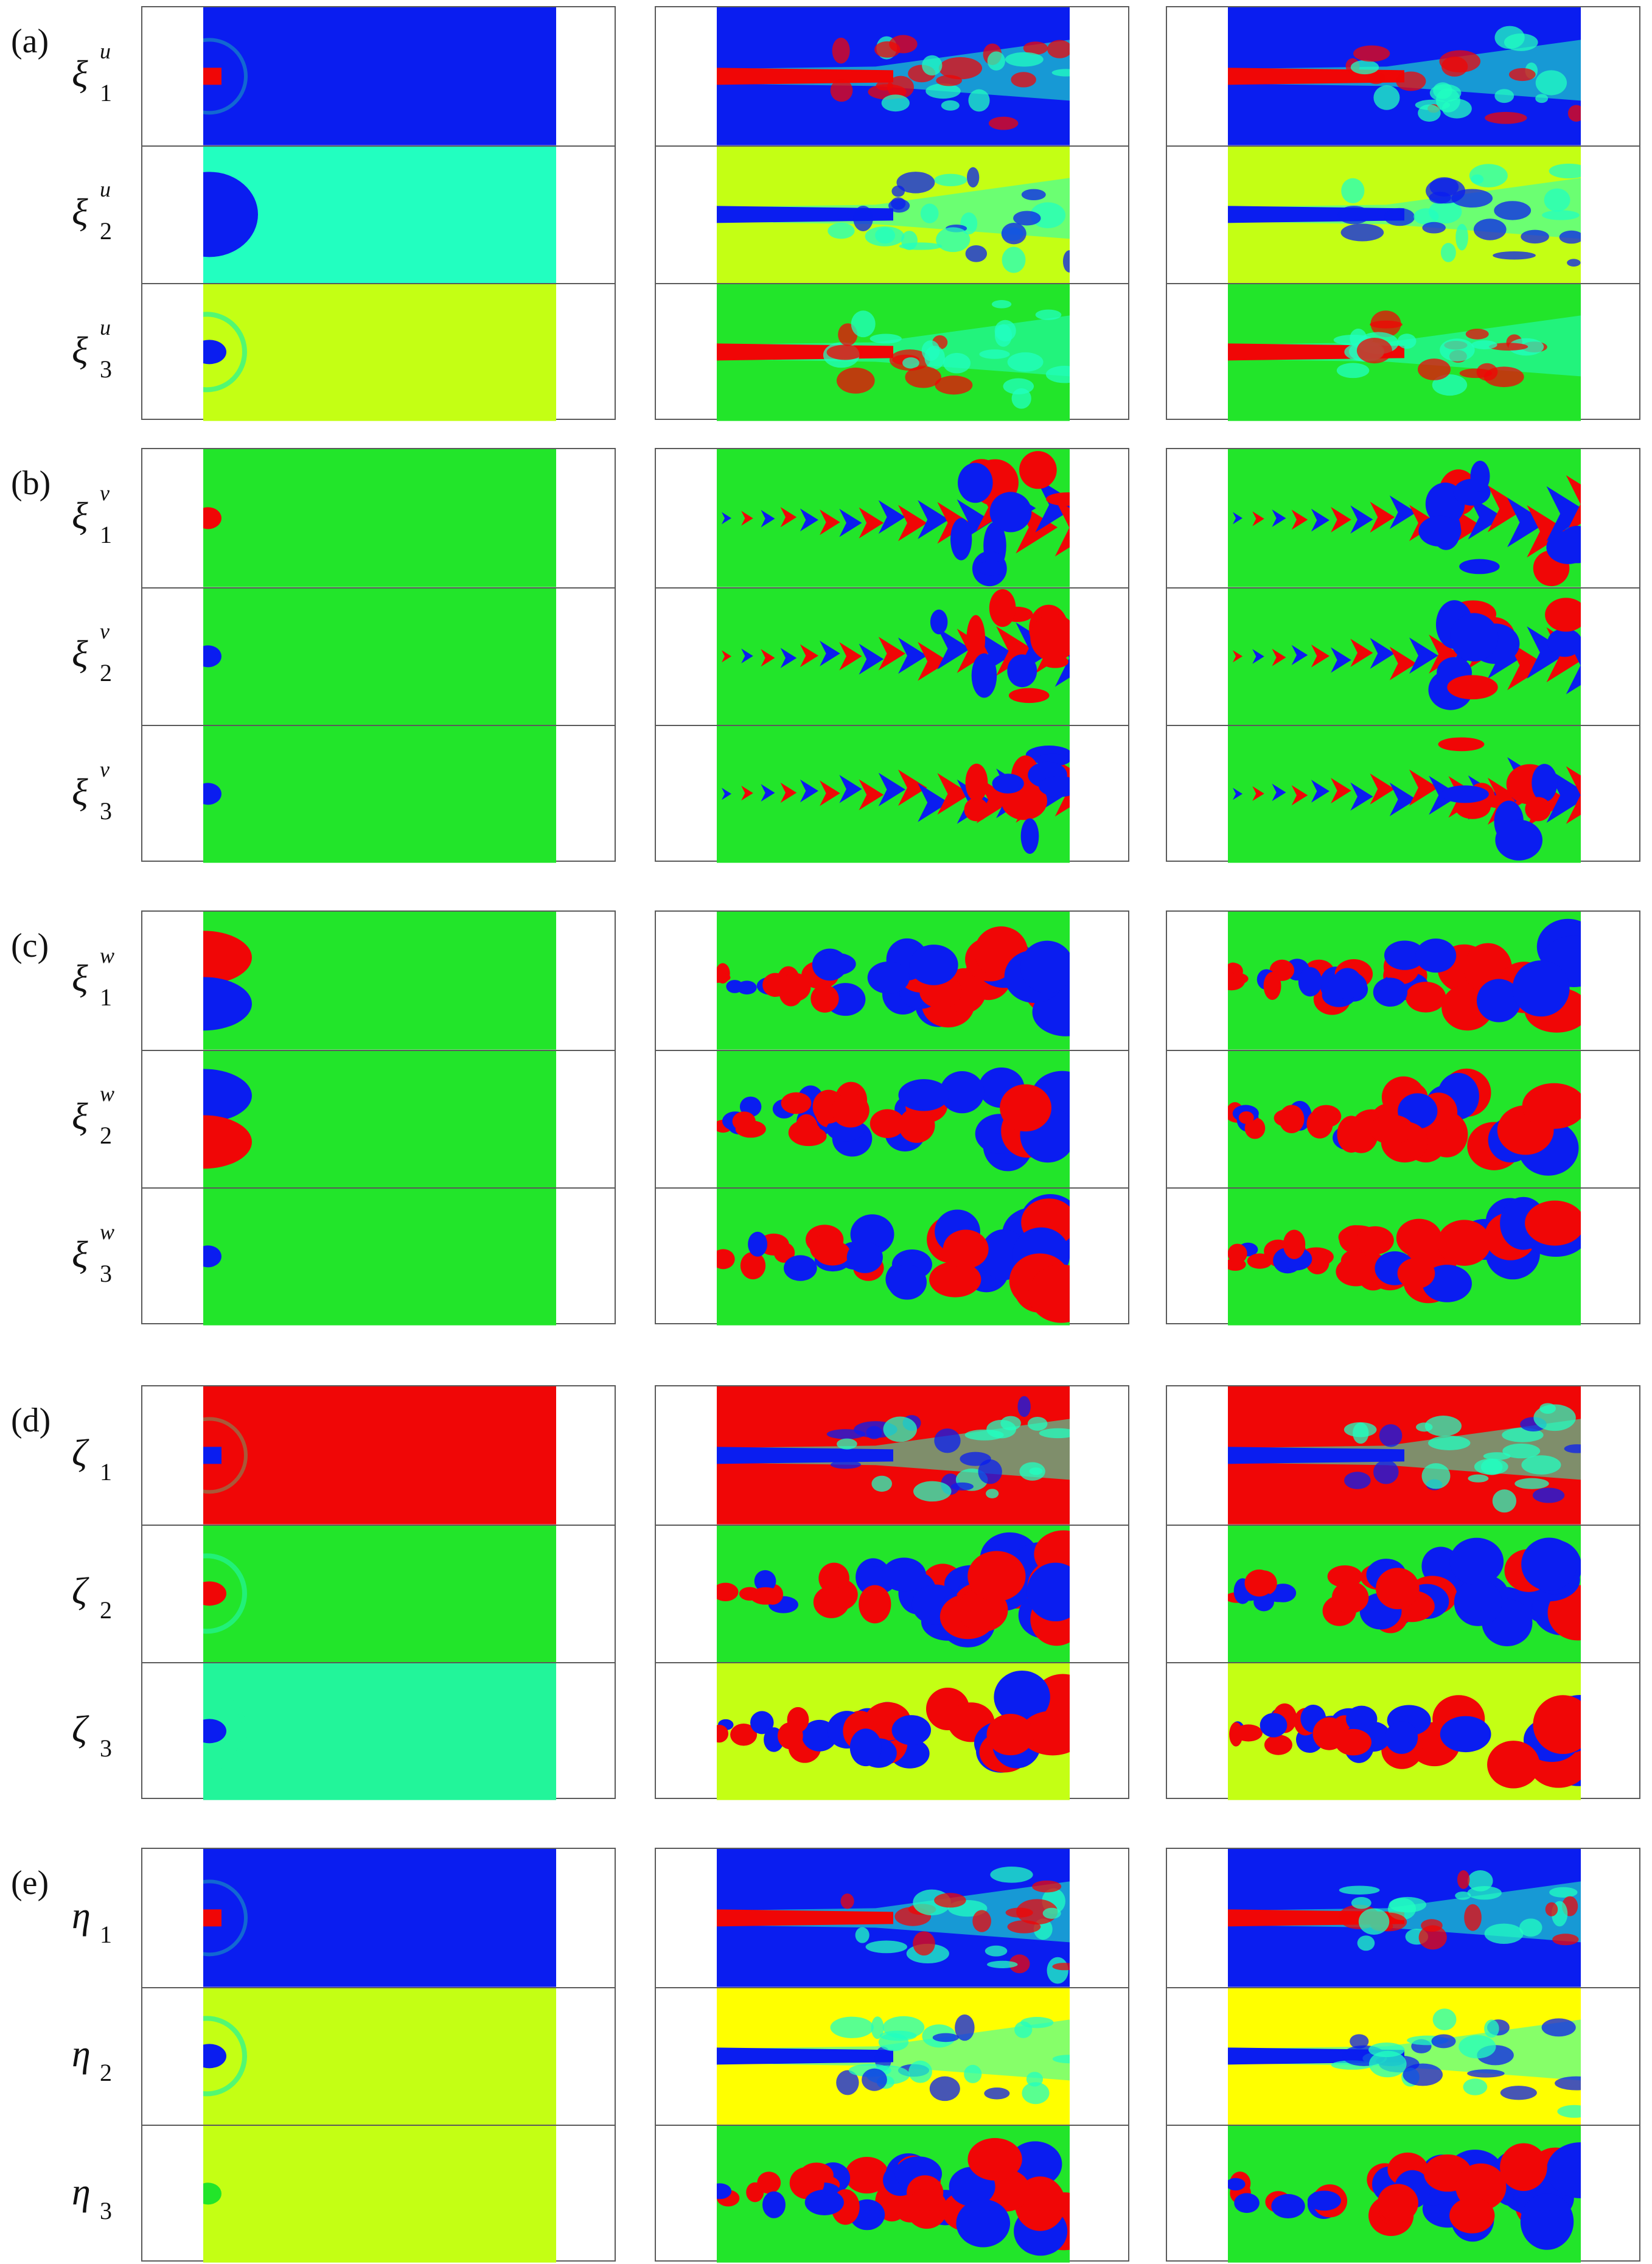 This screenshot has width=1652, height=2264. I want to click on row-label-sup: v, so click(105, 631).